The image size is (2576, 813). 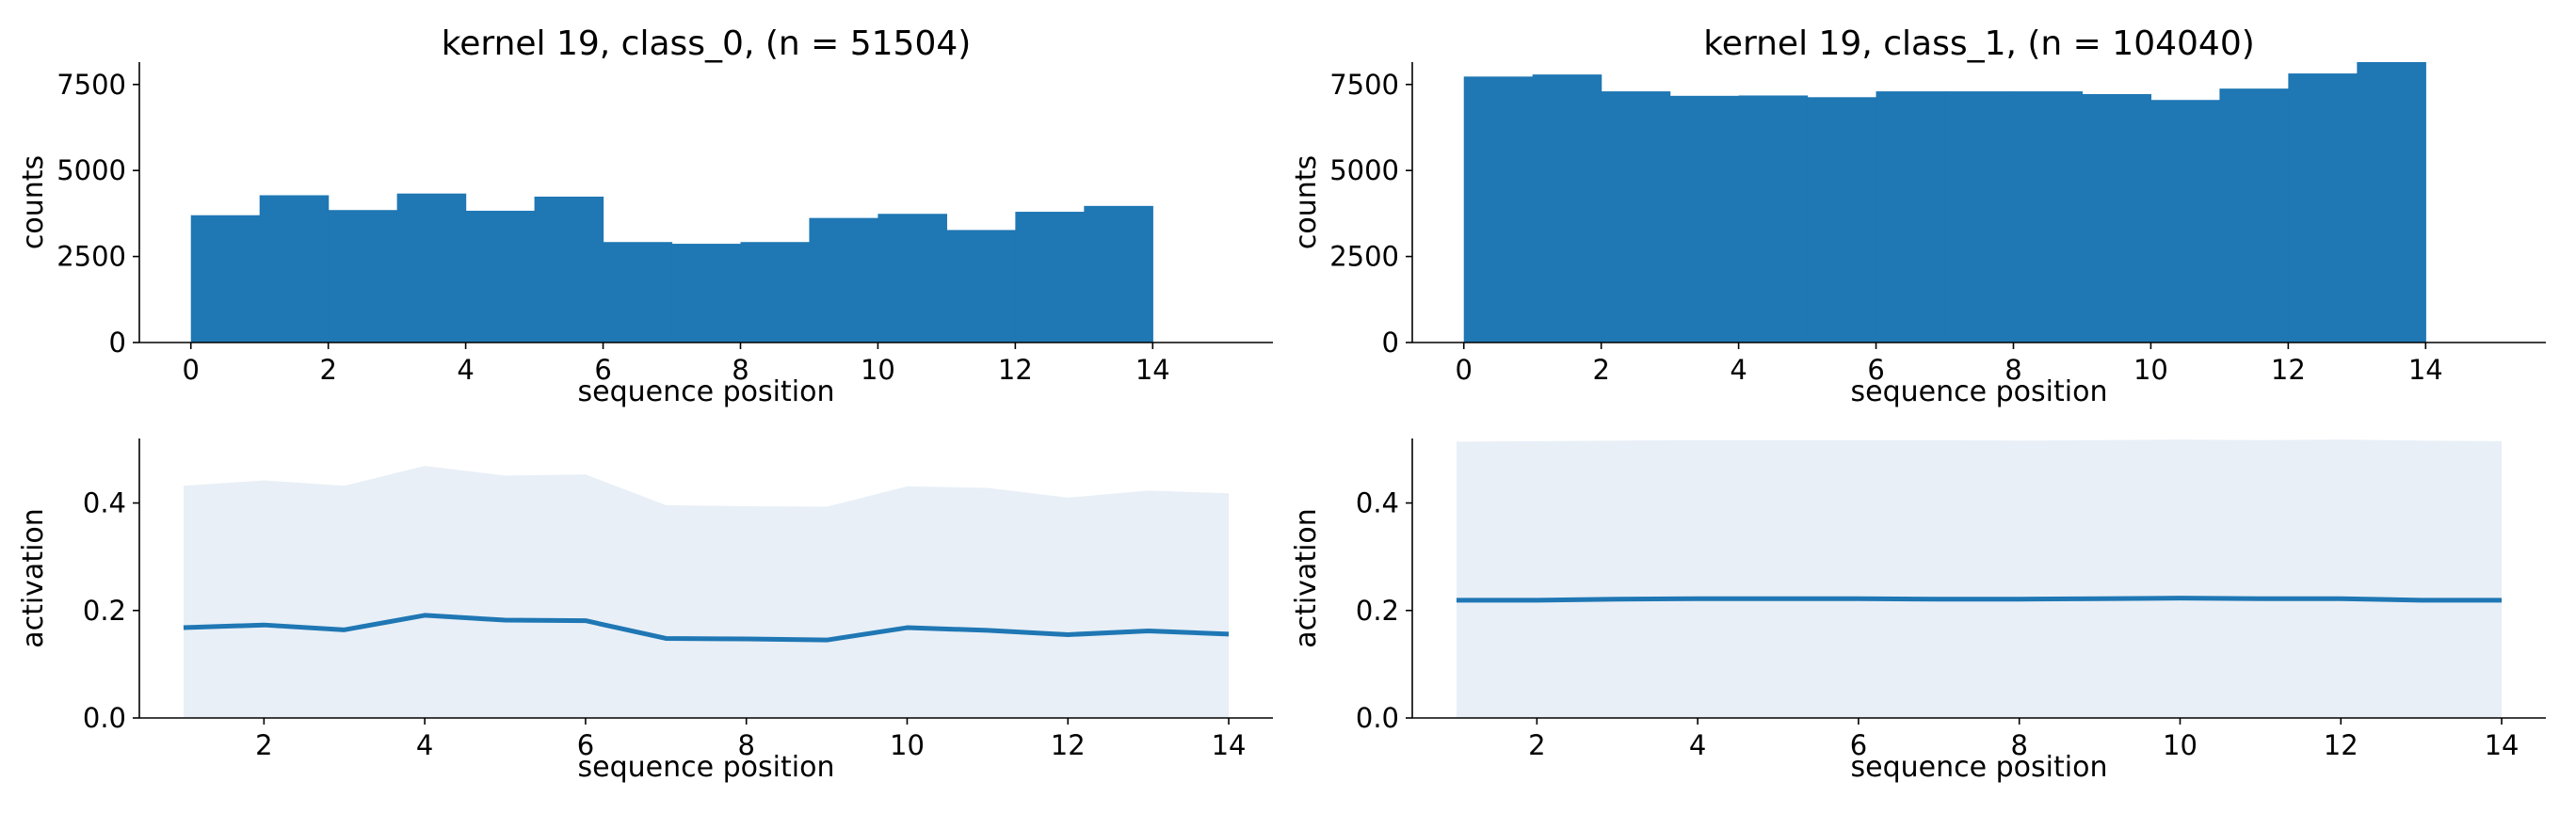 What do you see at coordinates (1979, 43) in the screenshot?
I see `chart-title: kernel 19, class_1, (n = 104040)` at bounding box center [1979, 43].